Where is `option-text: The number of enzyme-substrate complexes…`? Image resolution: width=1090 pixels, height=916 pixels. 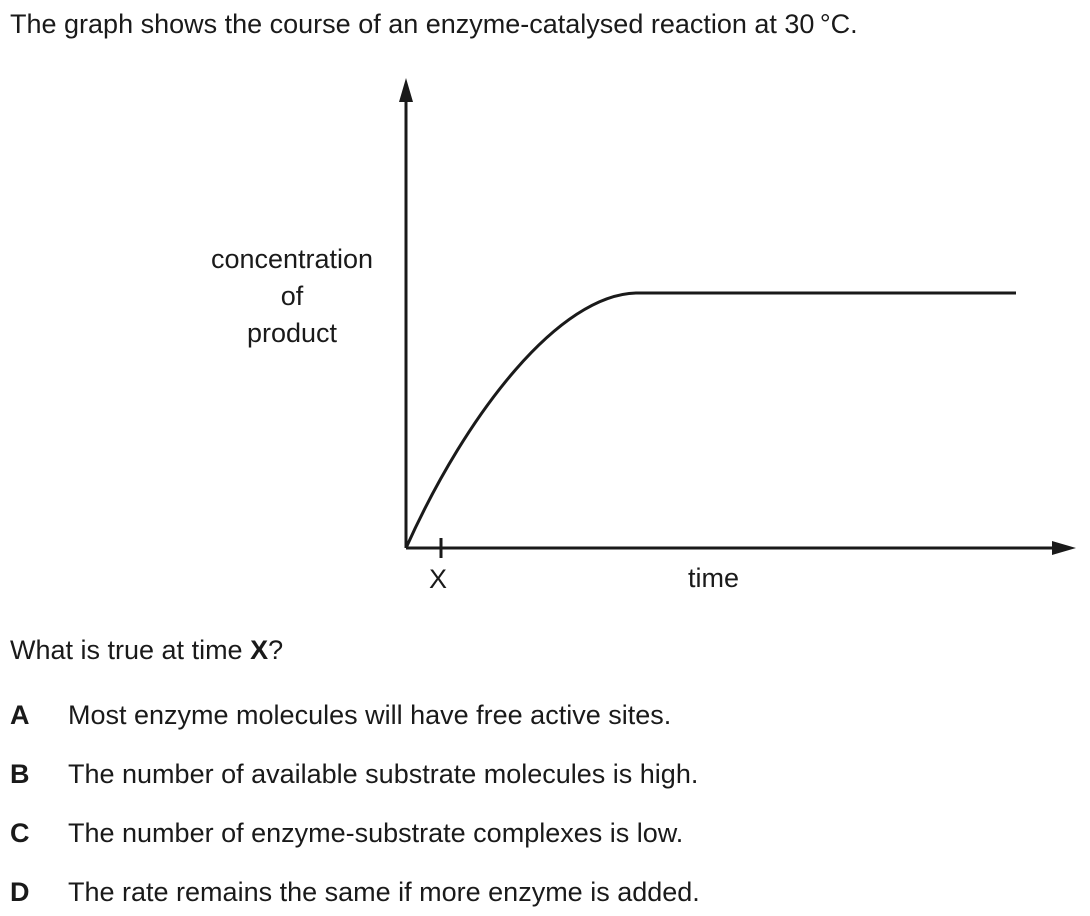
option-text: The number of enzyme-substrate complexes… is located at coordinates (376, 833).